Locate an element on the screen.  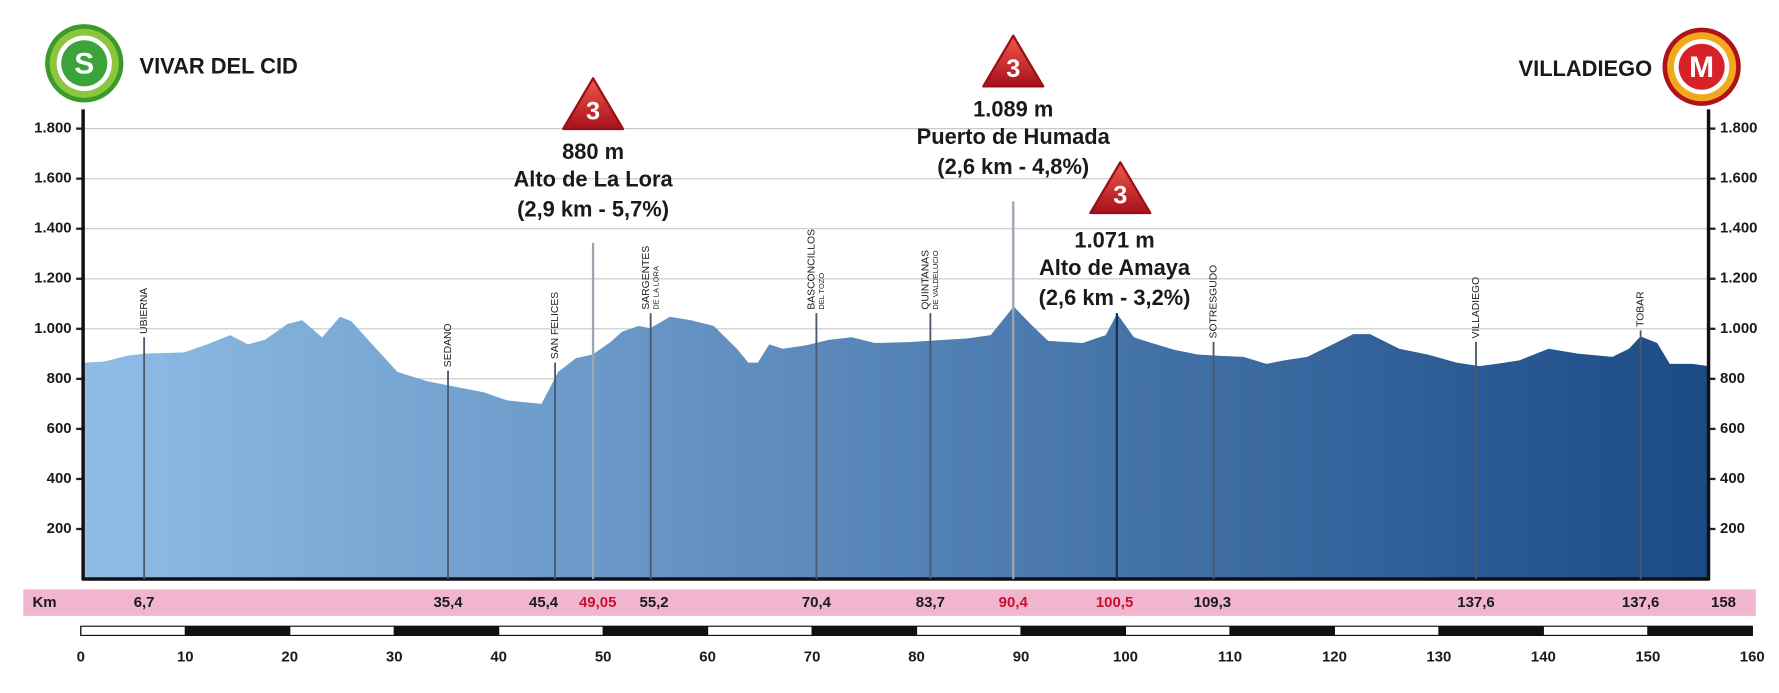
y-tick-label: 1.400 is located at coordinates (52, 228).